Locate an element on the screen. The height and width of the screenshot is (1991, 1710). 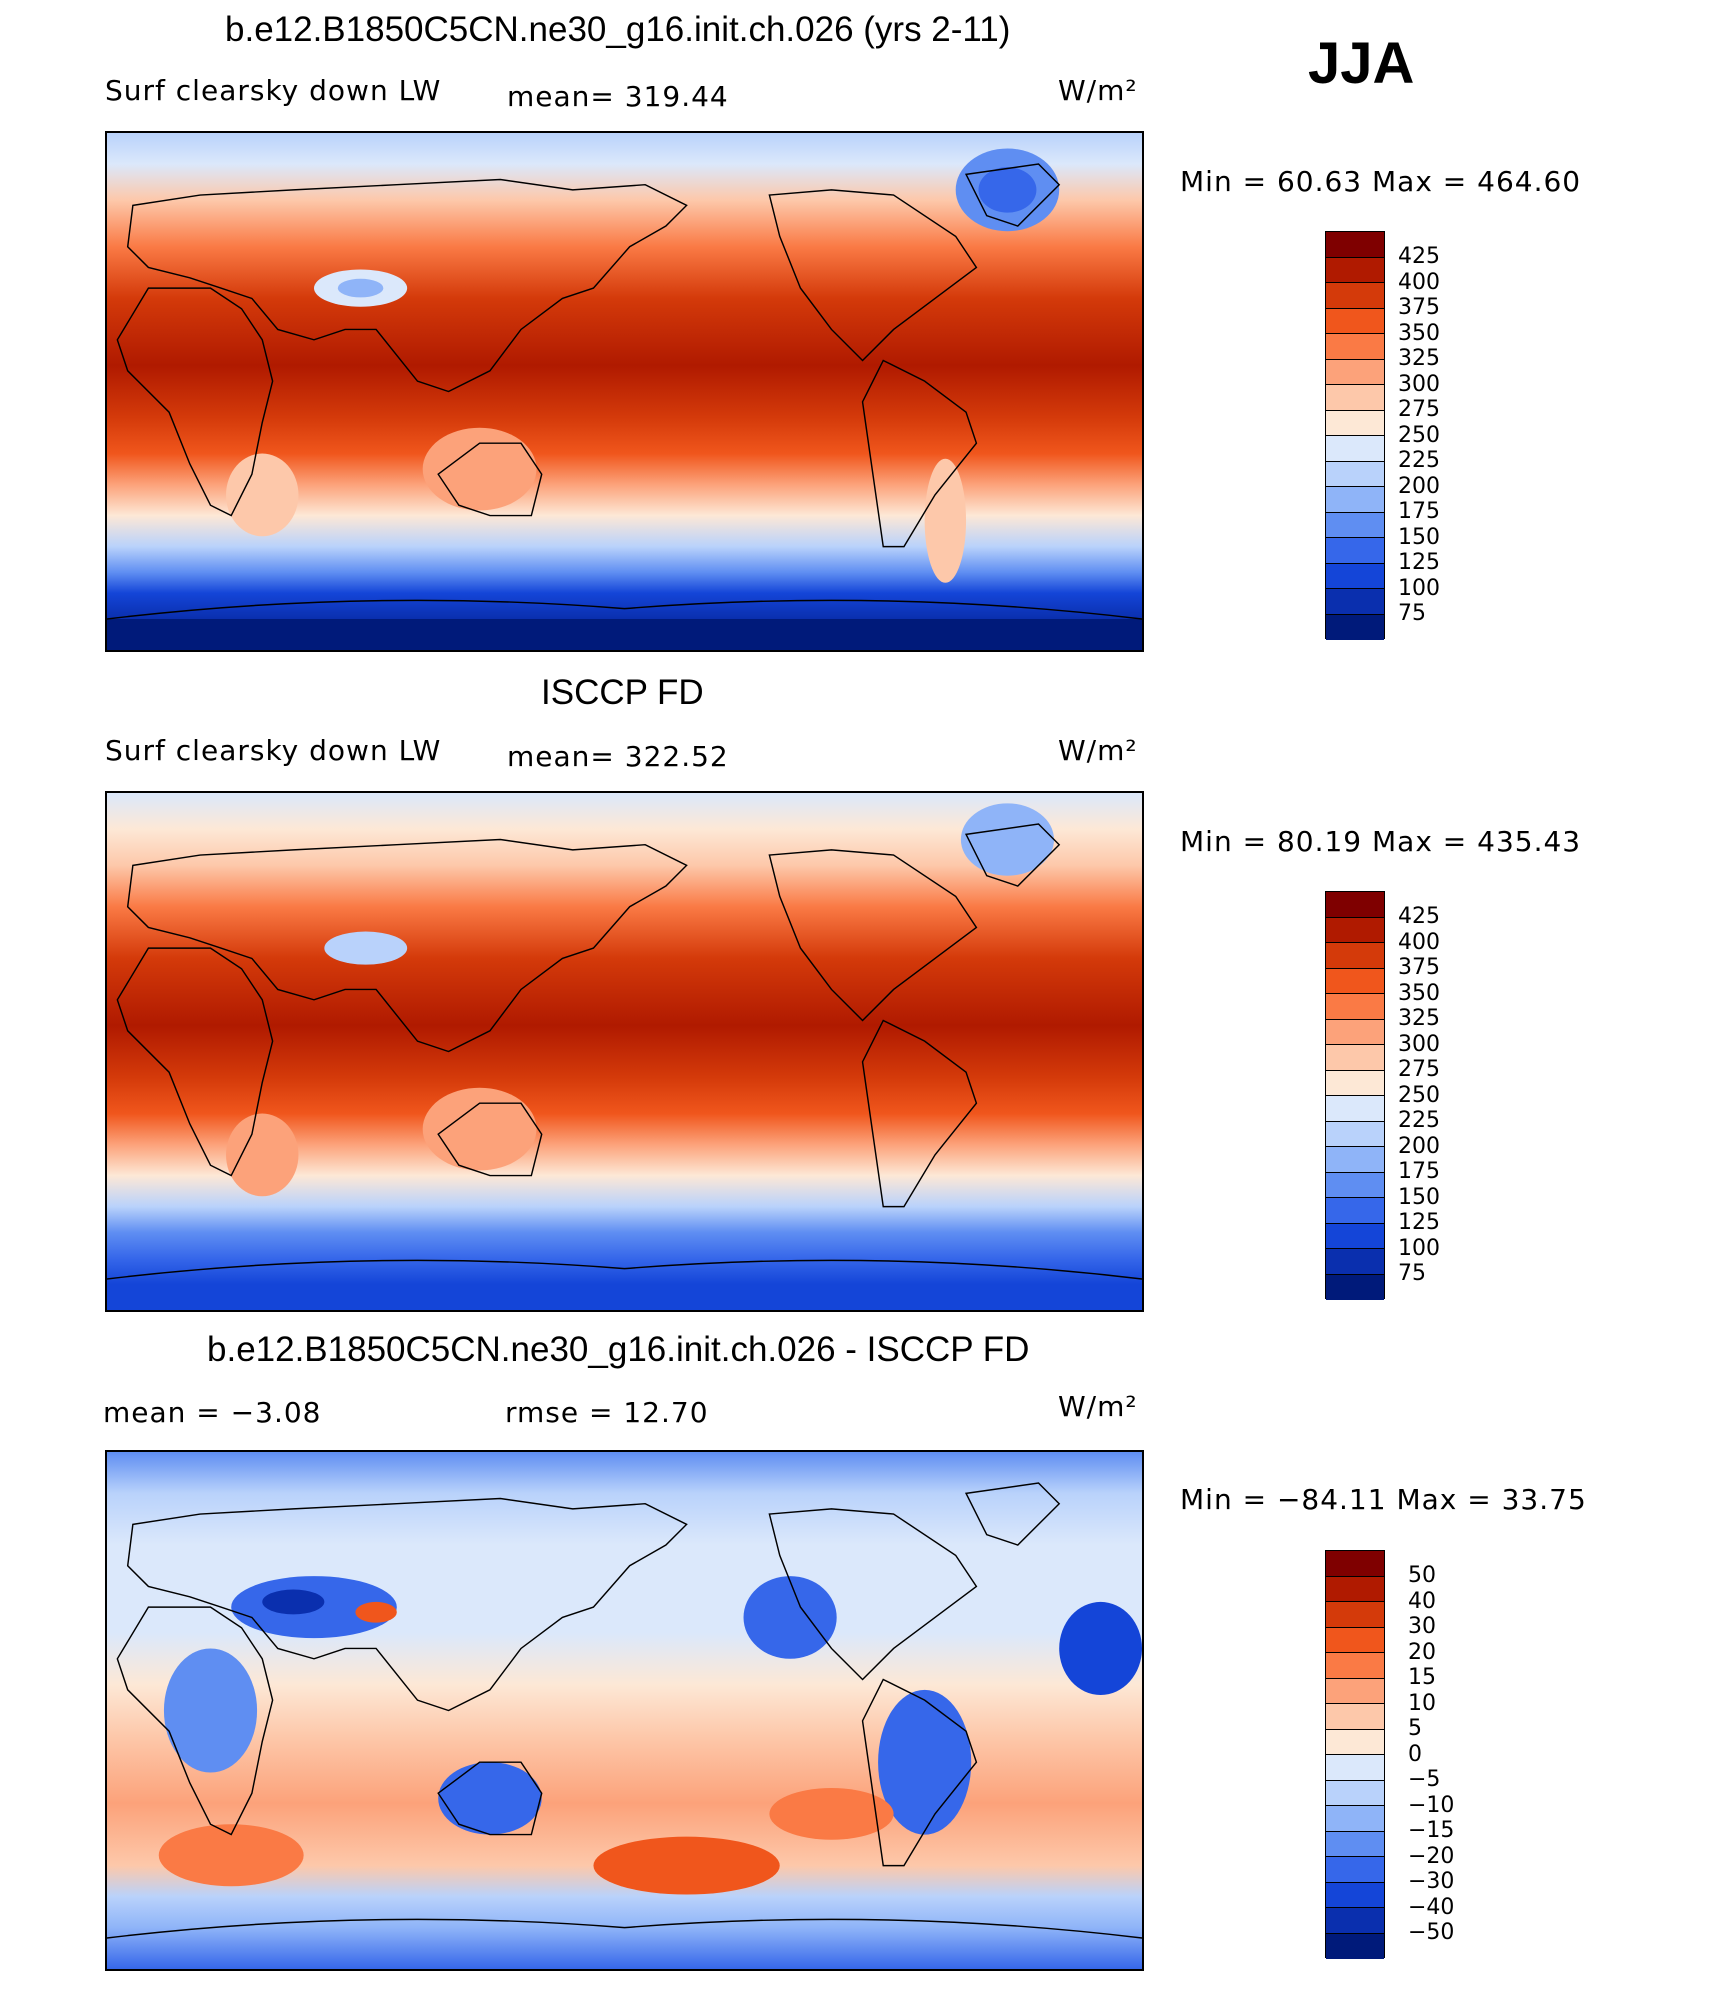
panel2-colorbar-tick-label: 225 is located at coordinates (1419, 1120).